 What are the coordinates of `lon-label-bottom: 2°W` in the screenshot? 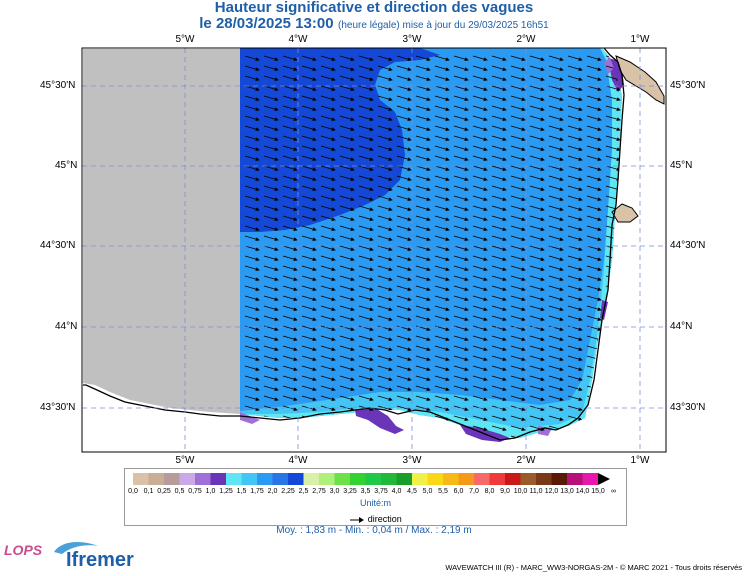 It's located at (526, 460).